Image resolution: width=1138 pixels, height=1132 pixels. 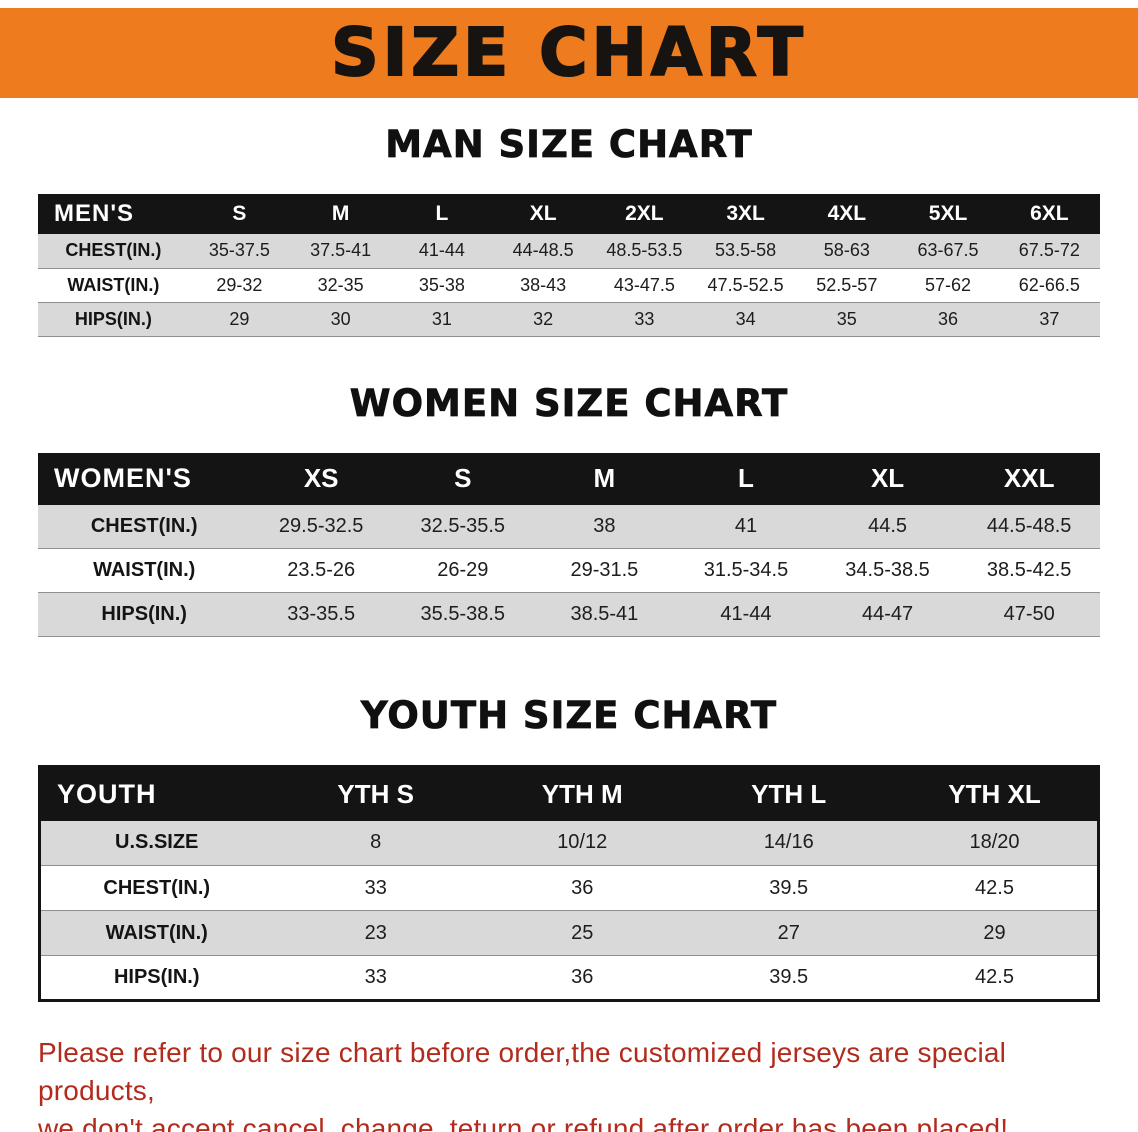 I want to click on table-cell: 58-63, so click(x=846, y=250).